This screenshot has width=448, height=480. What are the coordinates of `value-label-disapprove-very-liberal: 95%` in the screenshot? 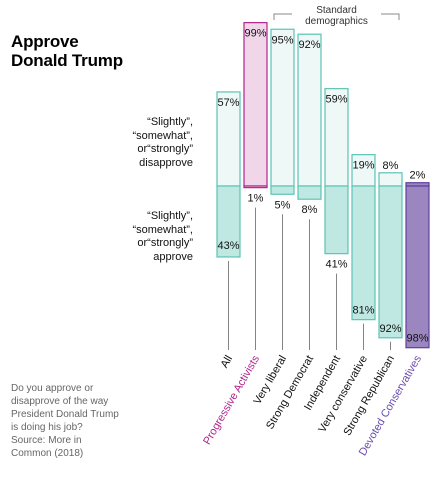 It's located at (282, 40).